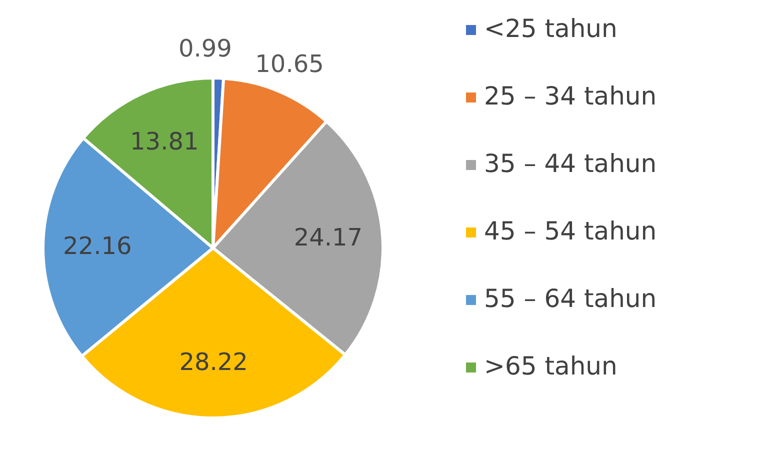  I want to click on legend-label: 55 – 64 tahun, so click(570, 298).